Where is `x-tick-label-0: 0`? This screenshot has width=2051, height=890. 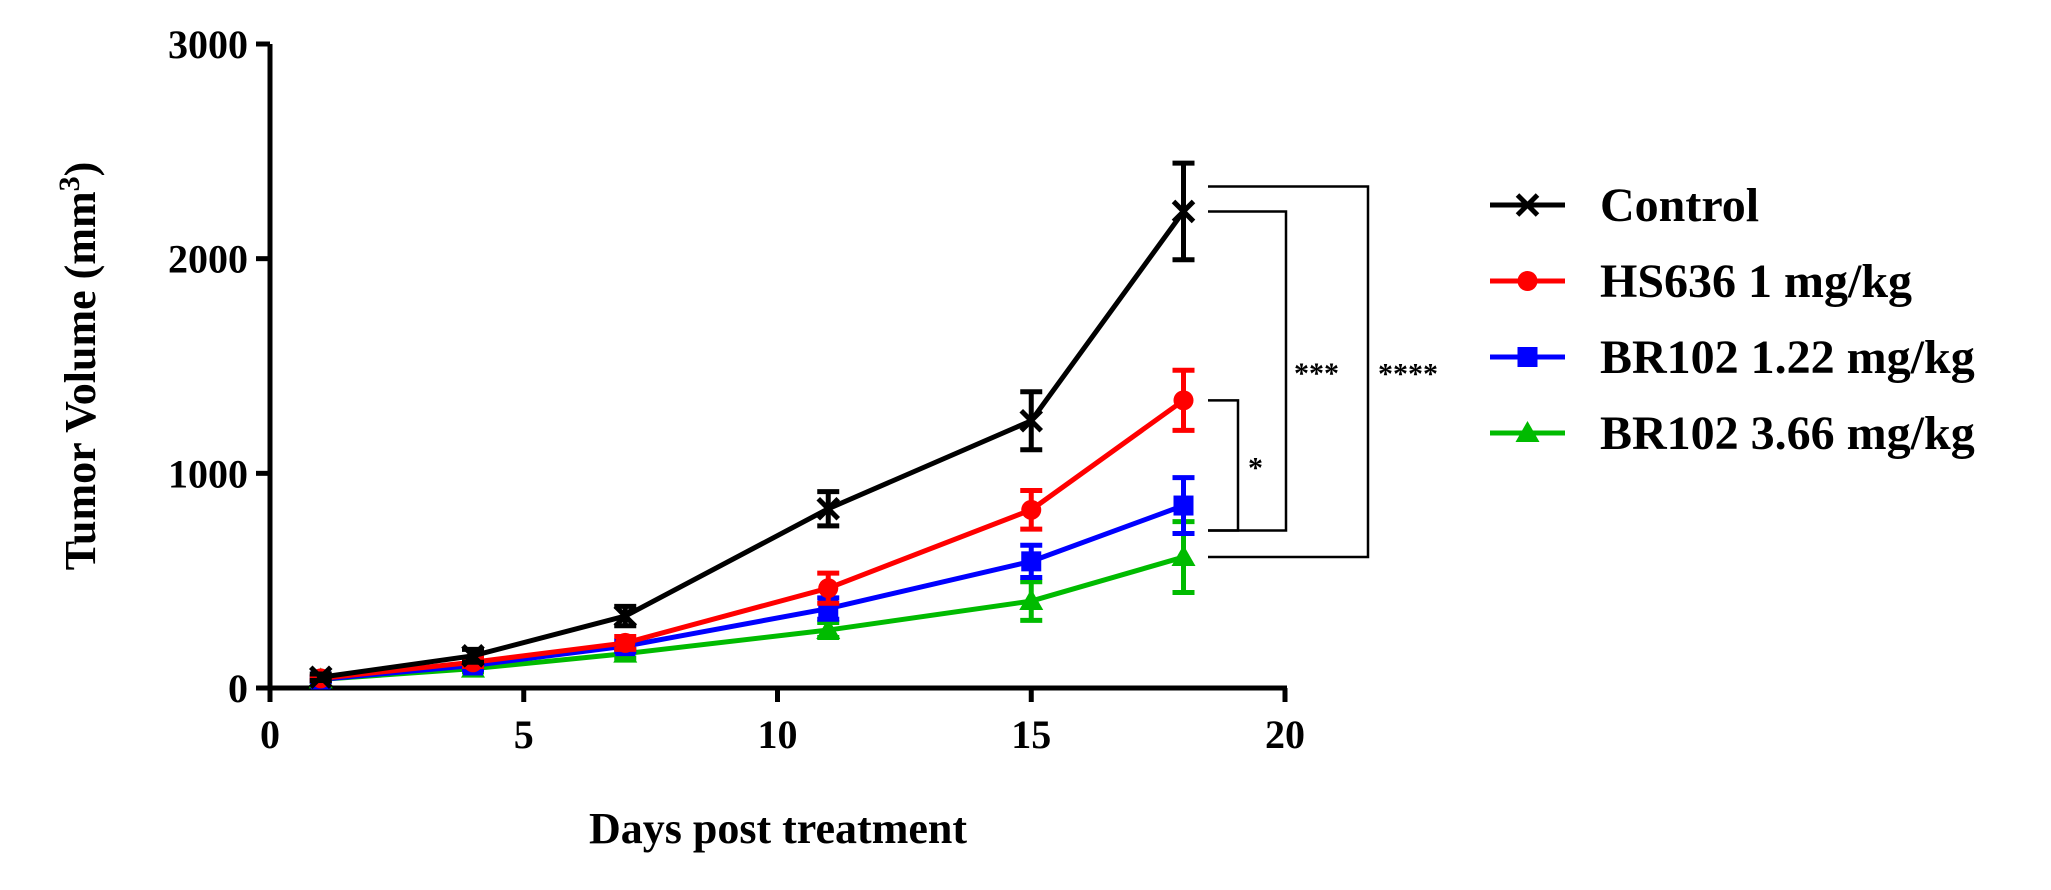 x-tick-label-0: 0 is located at coordinates (270, 734).